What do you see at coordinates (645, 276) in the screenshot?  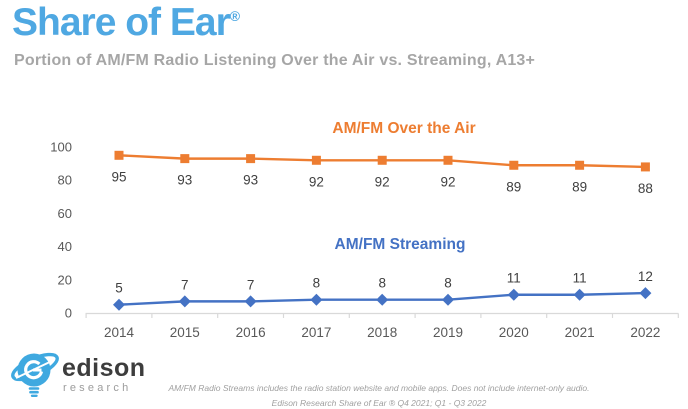 I see `am-fm-streaming-label-2022: 12` at bounding box center [645, 276].